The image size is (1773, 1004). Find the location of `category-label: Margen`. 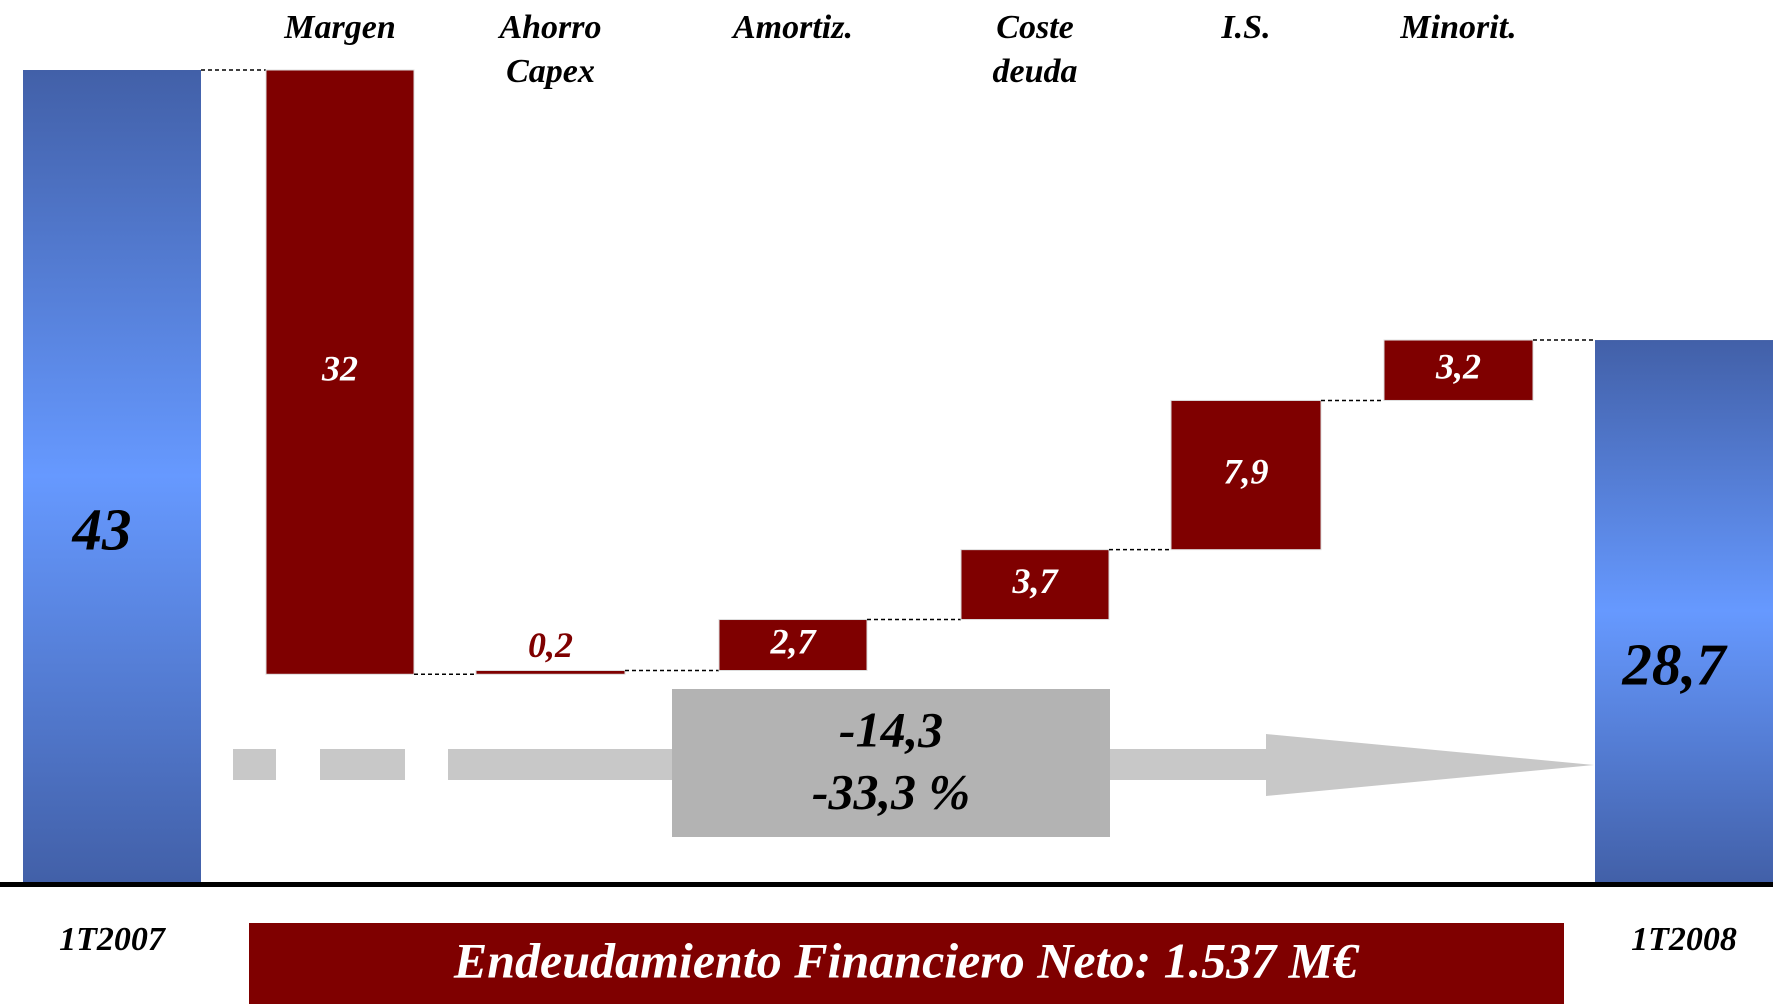

category-label: Margen is located at coordinates (340, 27).